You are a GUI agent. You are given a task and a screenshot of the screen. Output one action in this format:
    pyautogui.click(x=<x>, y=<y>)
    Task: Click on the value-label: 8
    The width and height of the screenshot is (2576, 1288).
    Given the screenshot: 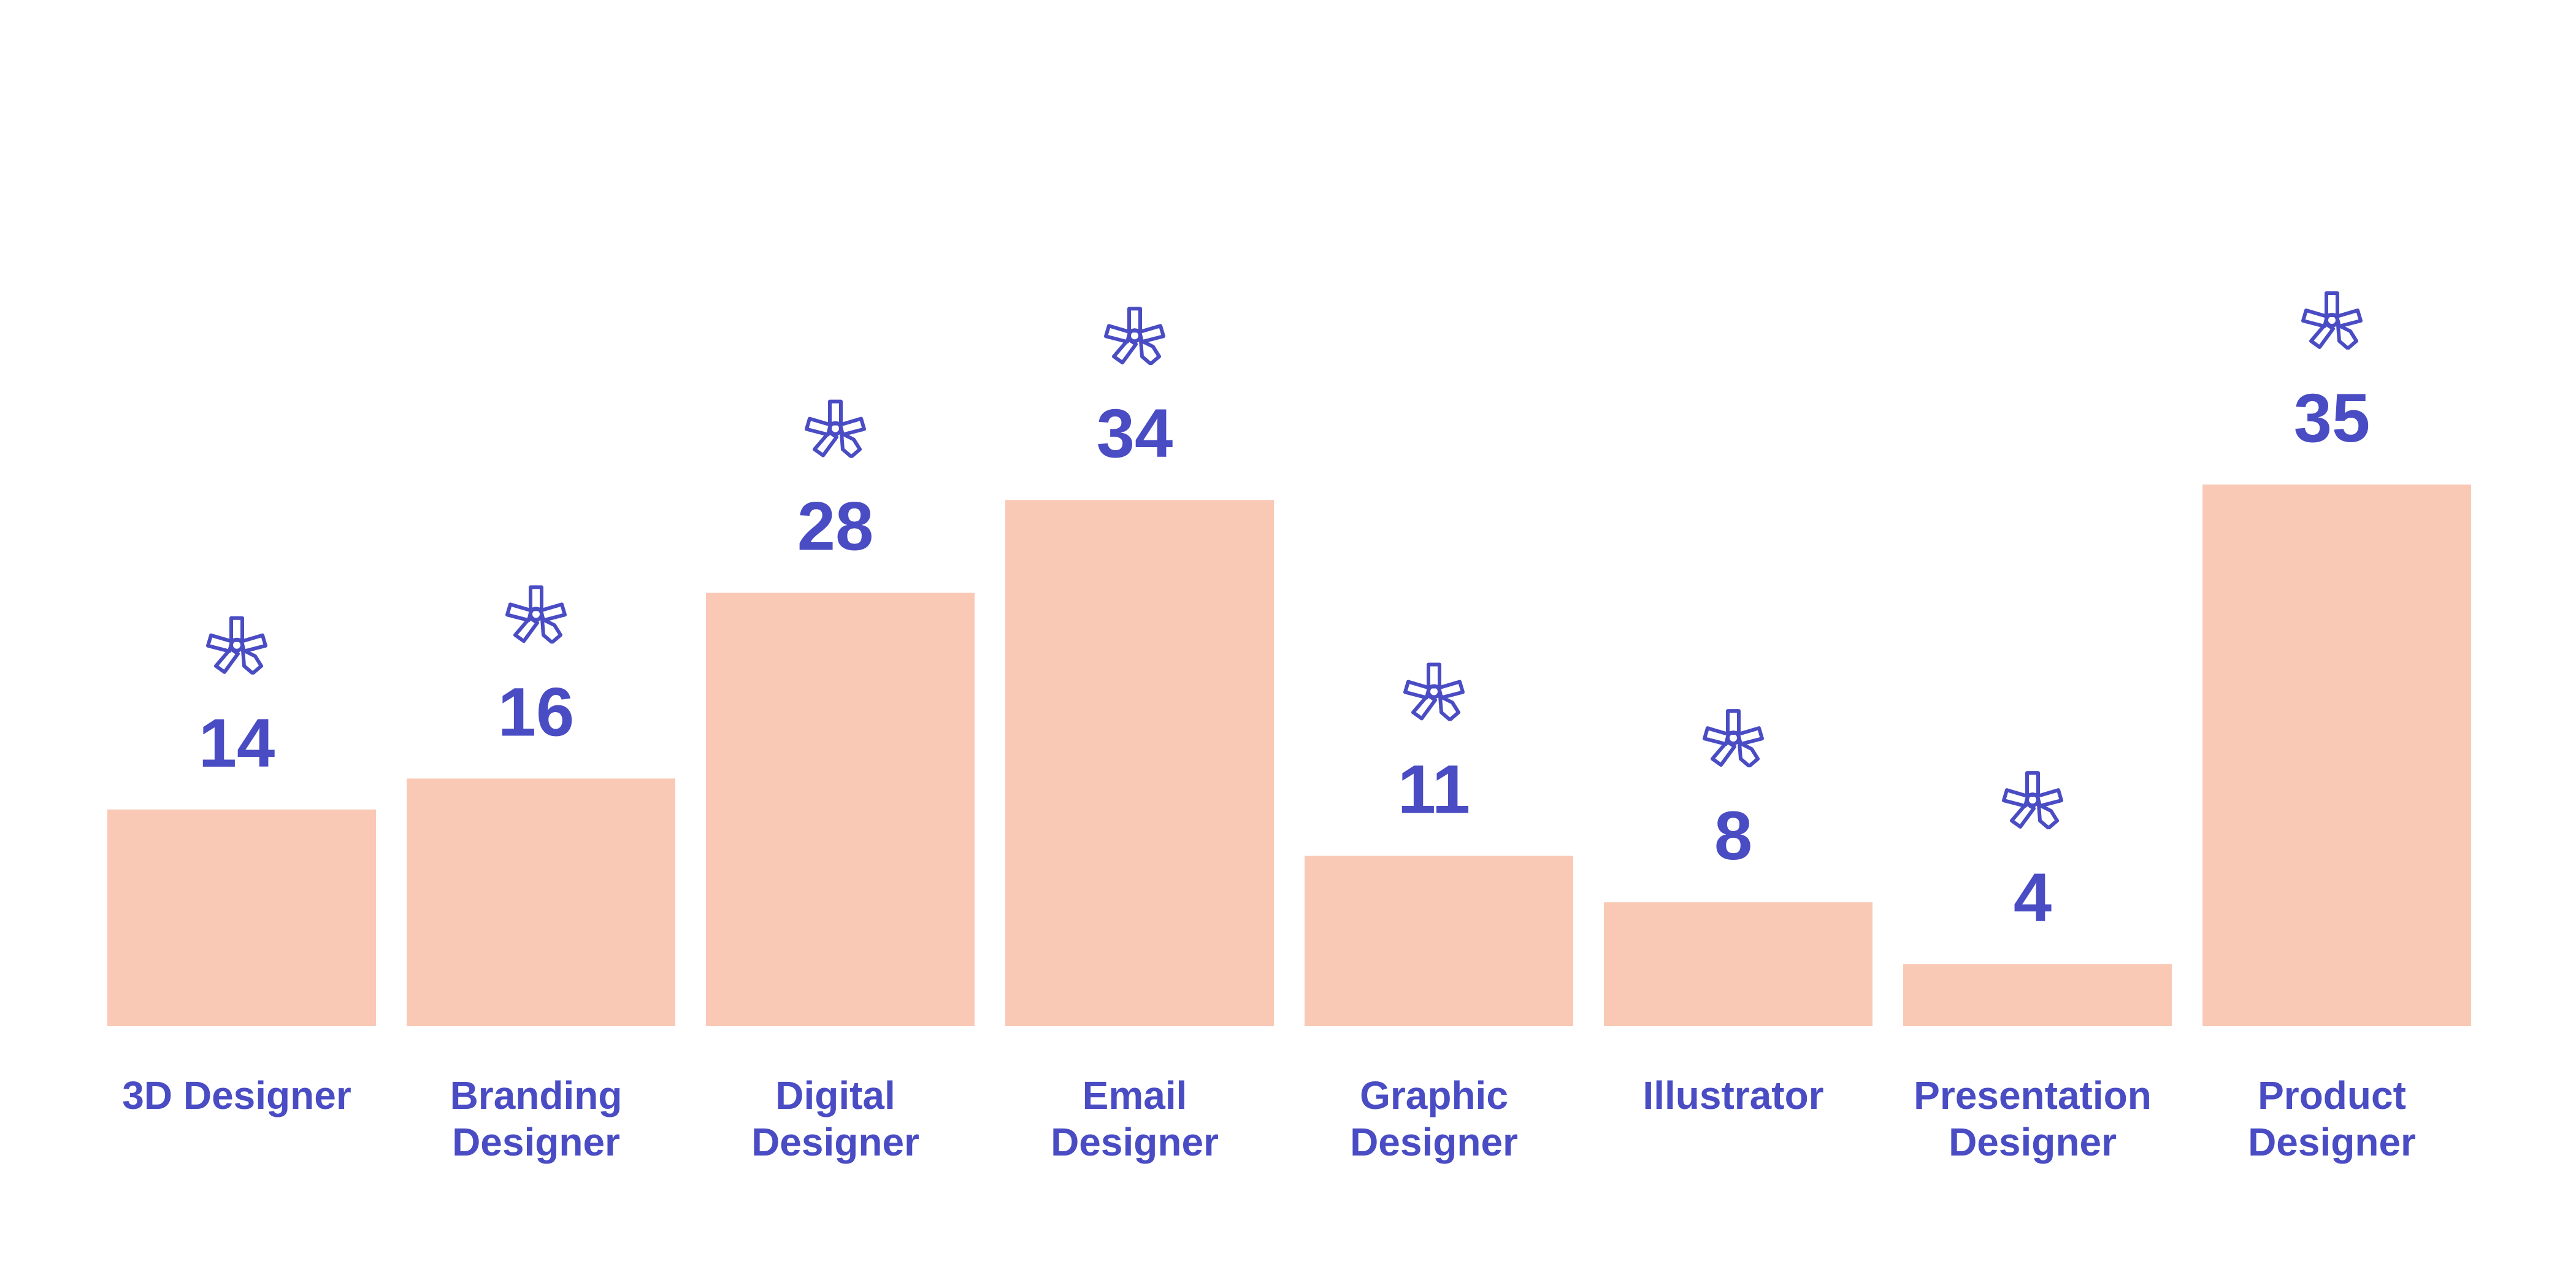 What is the action you would take?
    pyautogui.click(x=1733, y=835)
    